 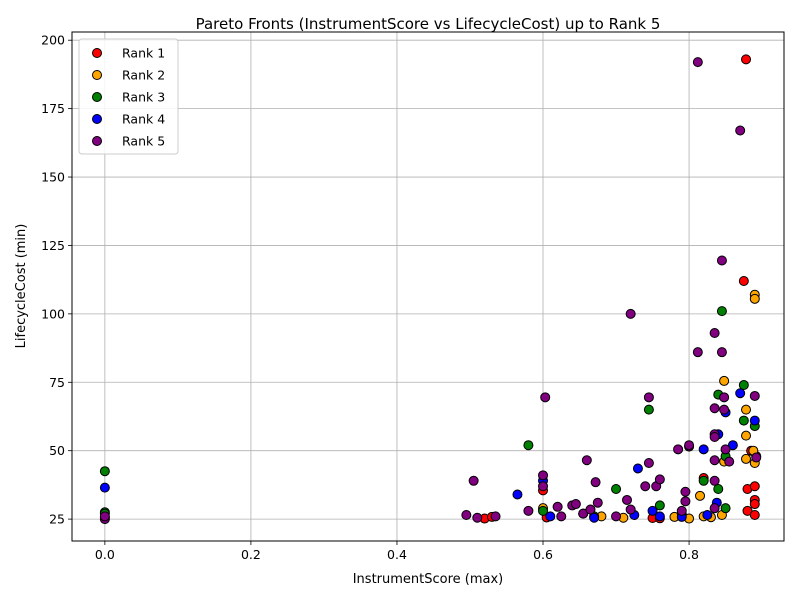 What do you see at coordinates (57, 519) in the screenshot?
I see `y-tick-label: 25` at bounding box center [57, 519].